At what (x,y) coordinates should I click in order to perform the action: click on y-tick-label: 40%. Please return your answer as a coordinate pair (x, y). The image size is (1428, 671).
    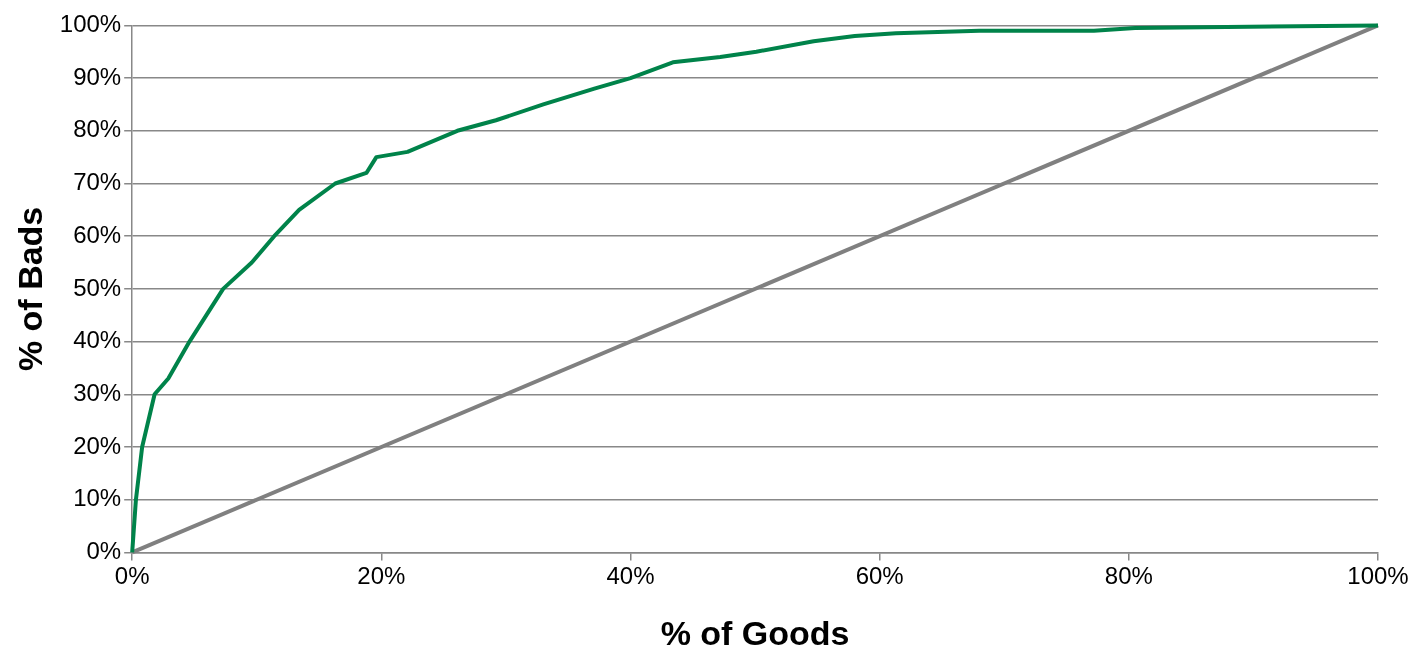
    Looking at the image, I should click on (97, 340).